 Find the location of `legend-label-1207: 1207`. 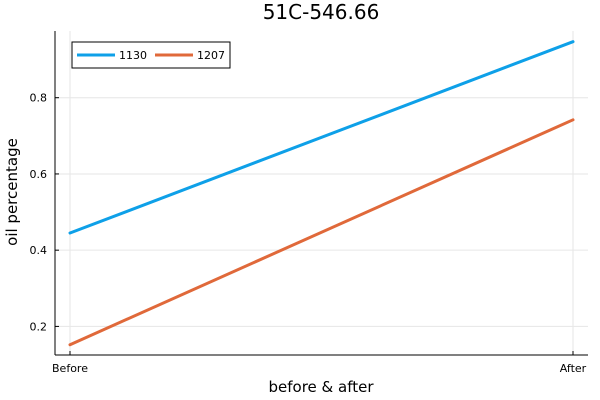

legend-label-1207: 1207 is located at coordinates (211, 55).